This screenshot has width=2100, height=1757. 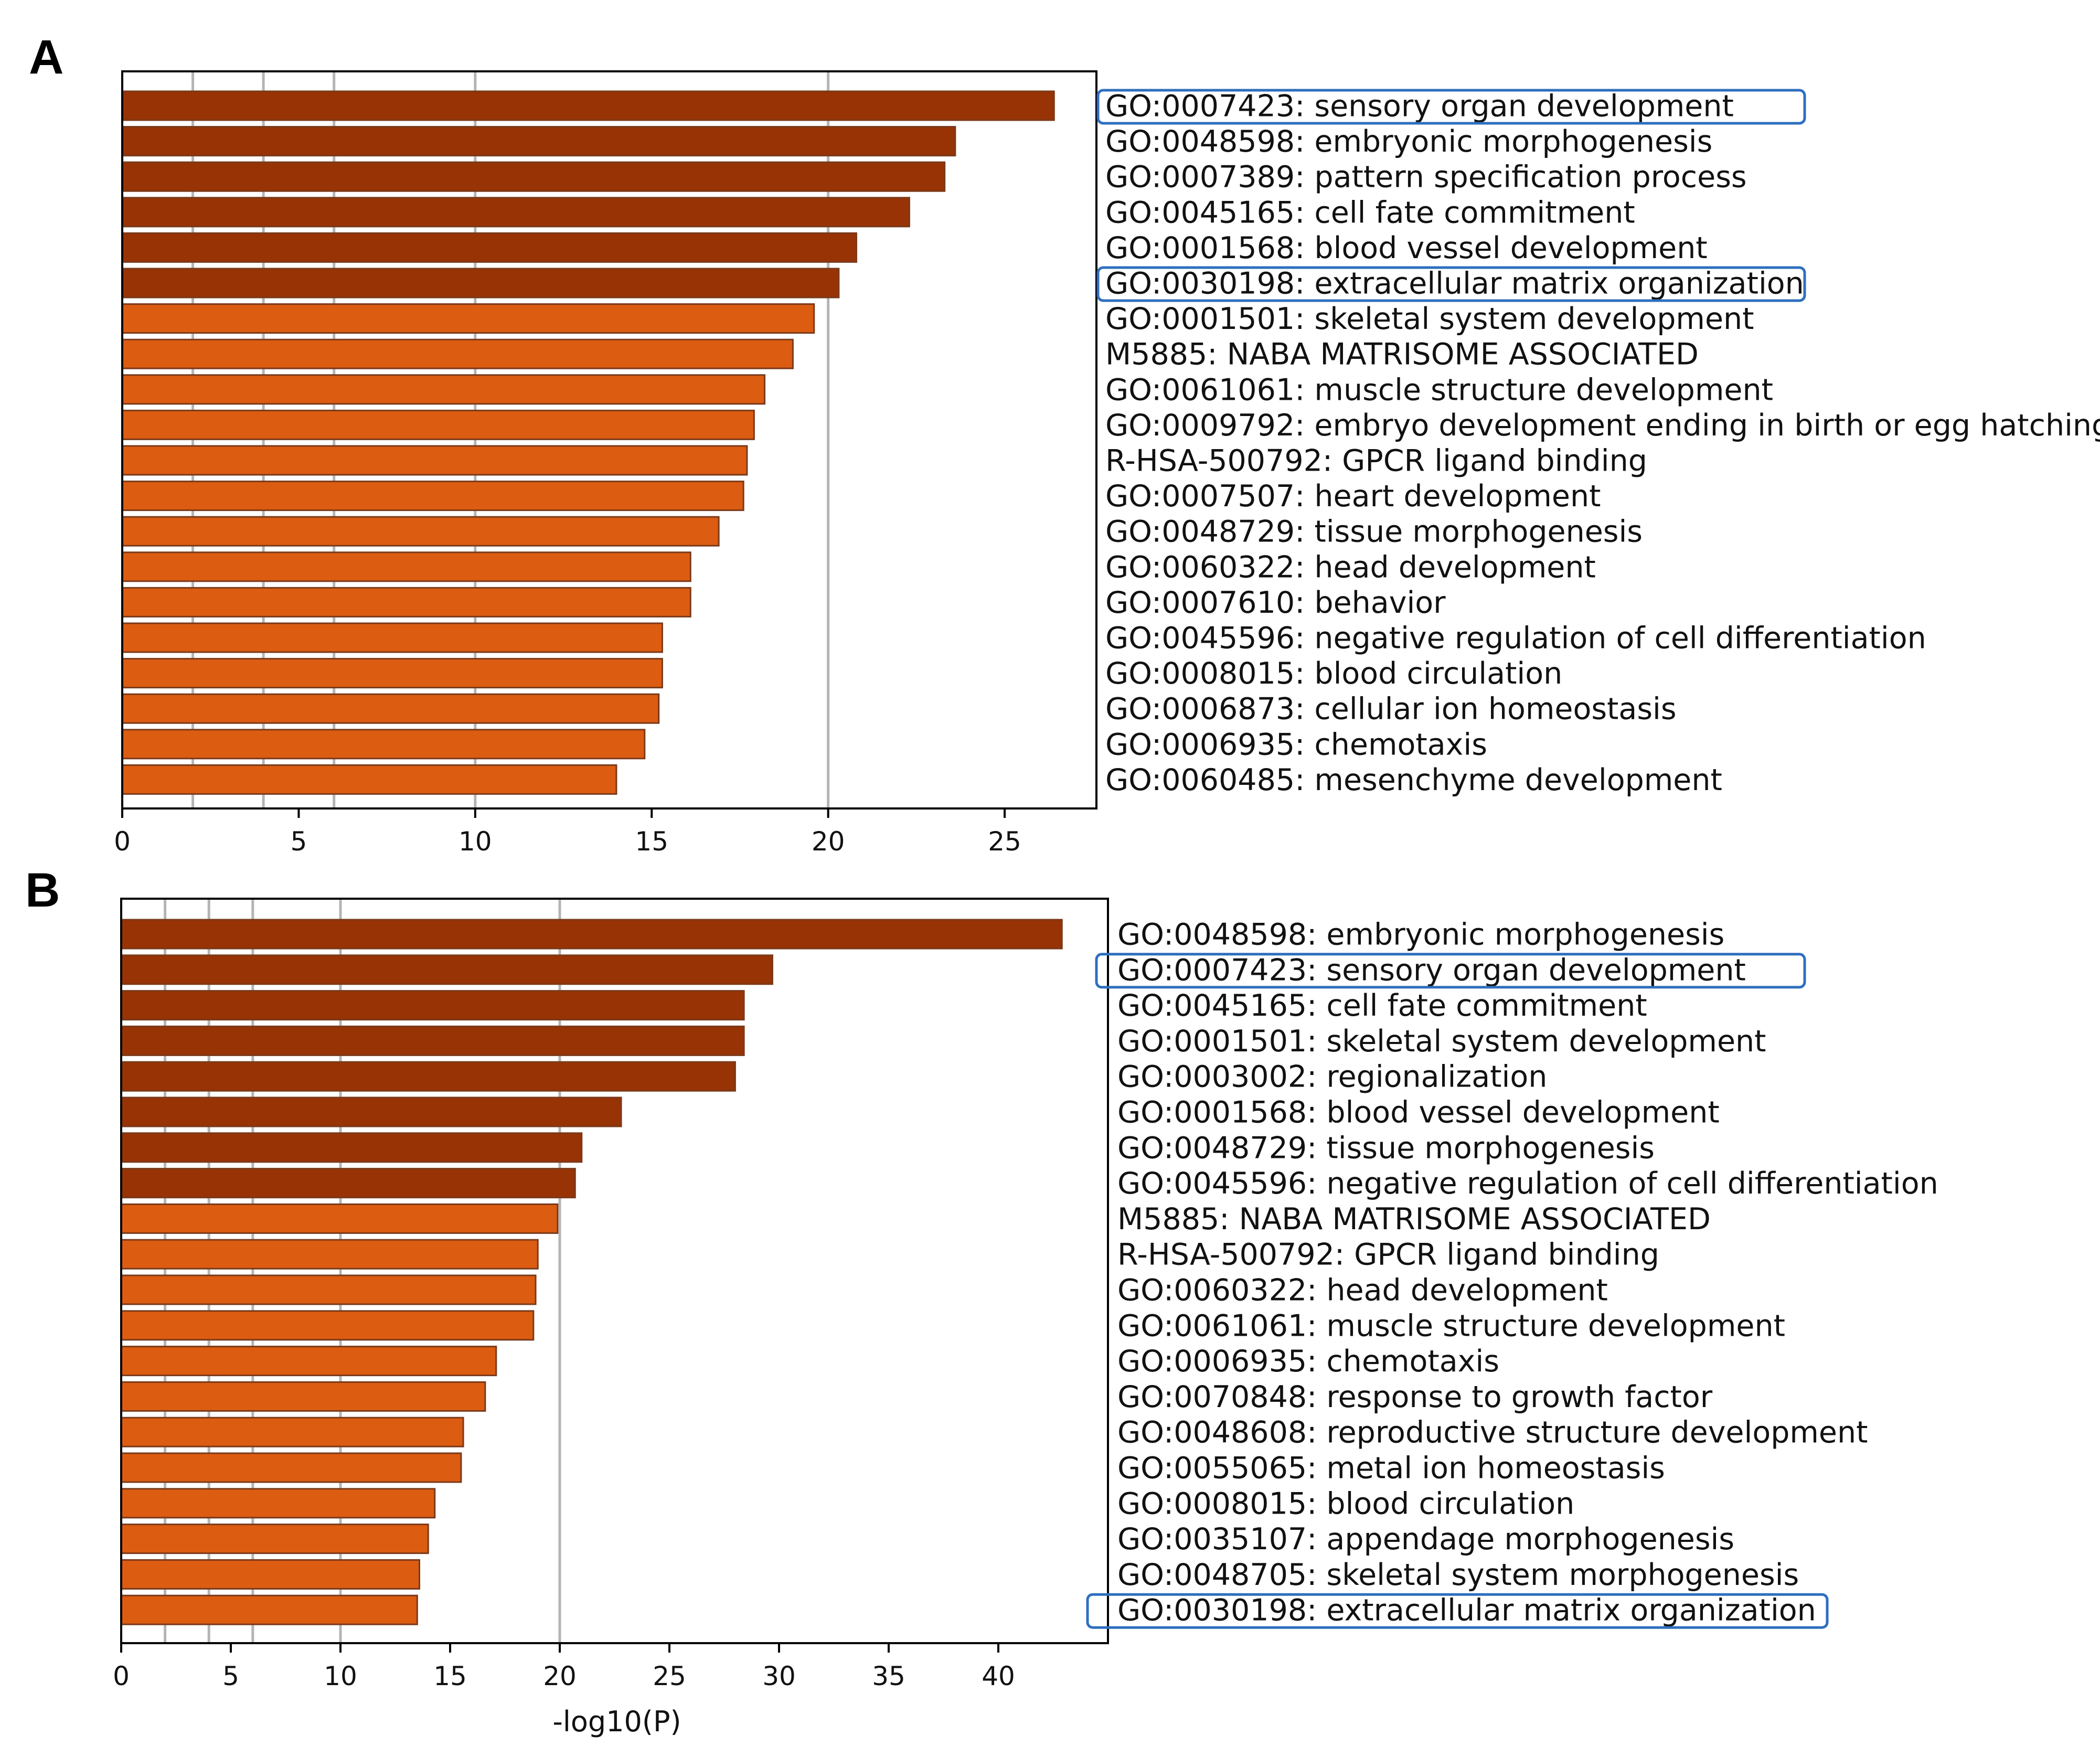 I want to click on panel-b-x-axis-title: -log10(P), so click(x=617, y=1721).